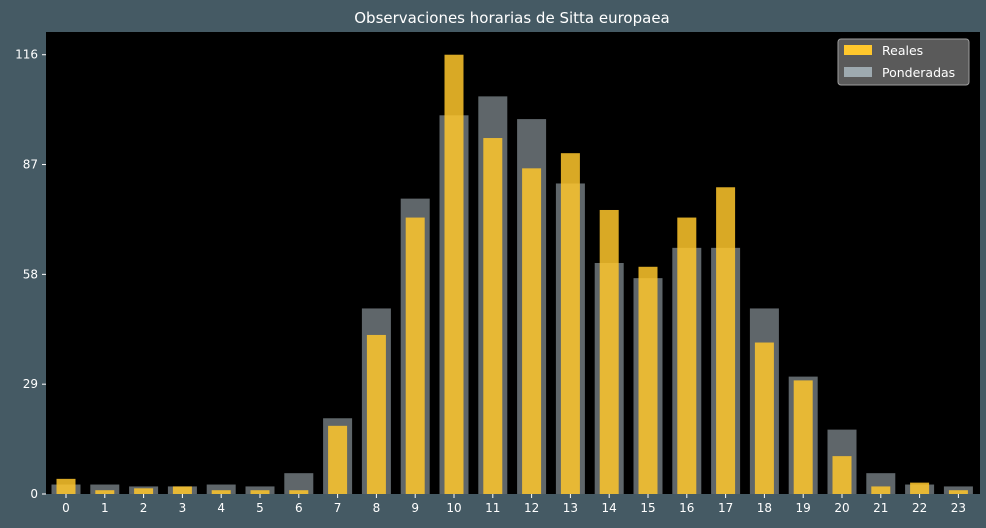 This screenshot has width=986, height=528. I want to click on y-axis: 0 29 58 87 116, so click(30, 274).